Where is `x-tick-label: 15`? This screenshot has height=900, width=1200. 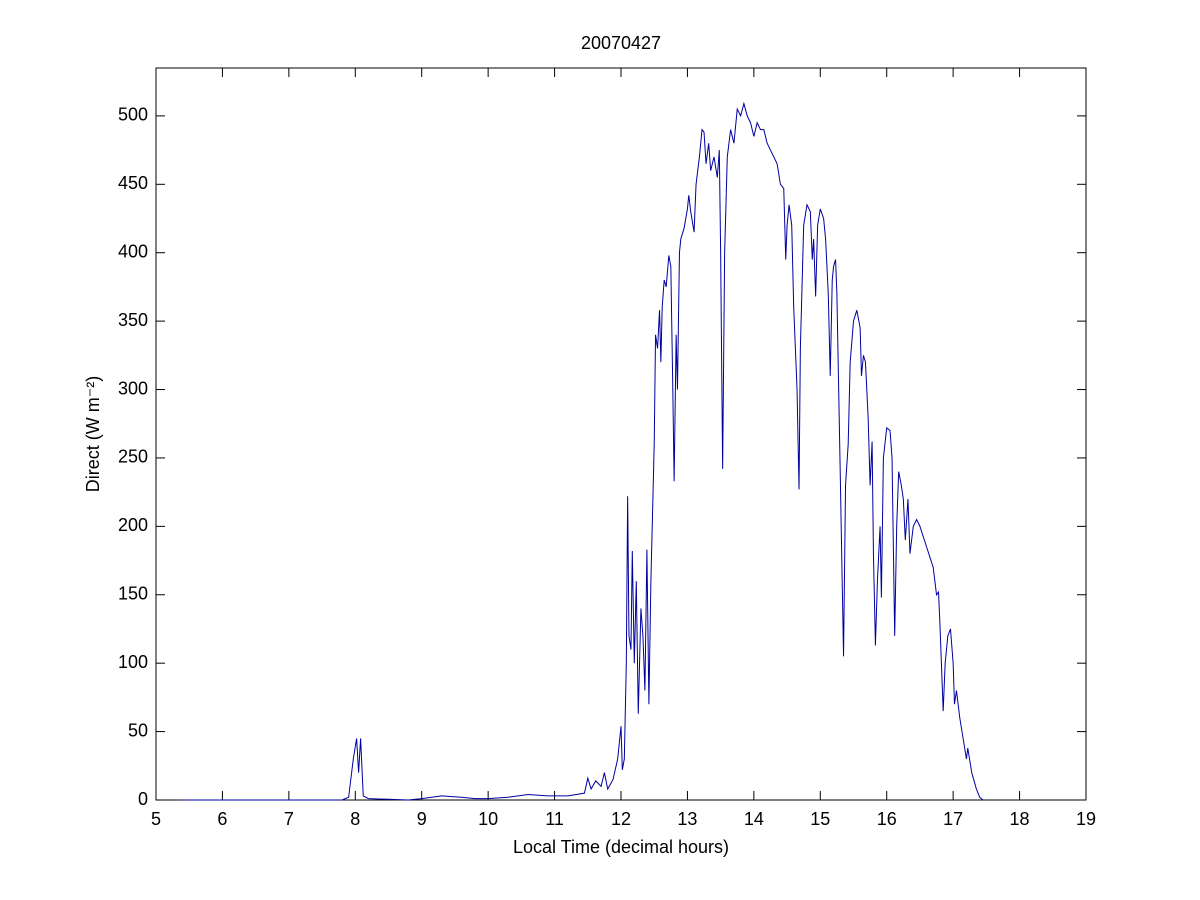 x-tick-label: 15 is located at coordinates (820, 819).